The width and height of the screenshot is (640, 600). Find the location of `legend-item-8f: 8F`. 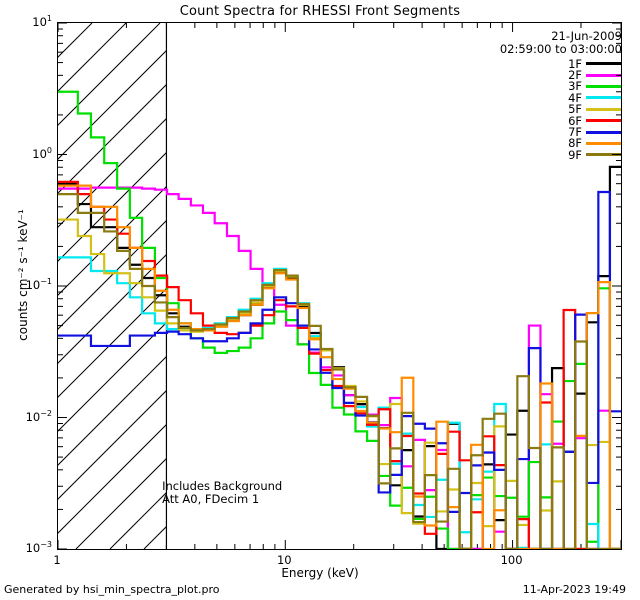

legend-item-8f: 8F is located at coordinates (595, 143).